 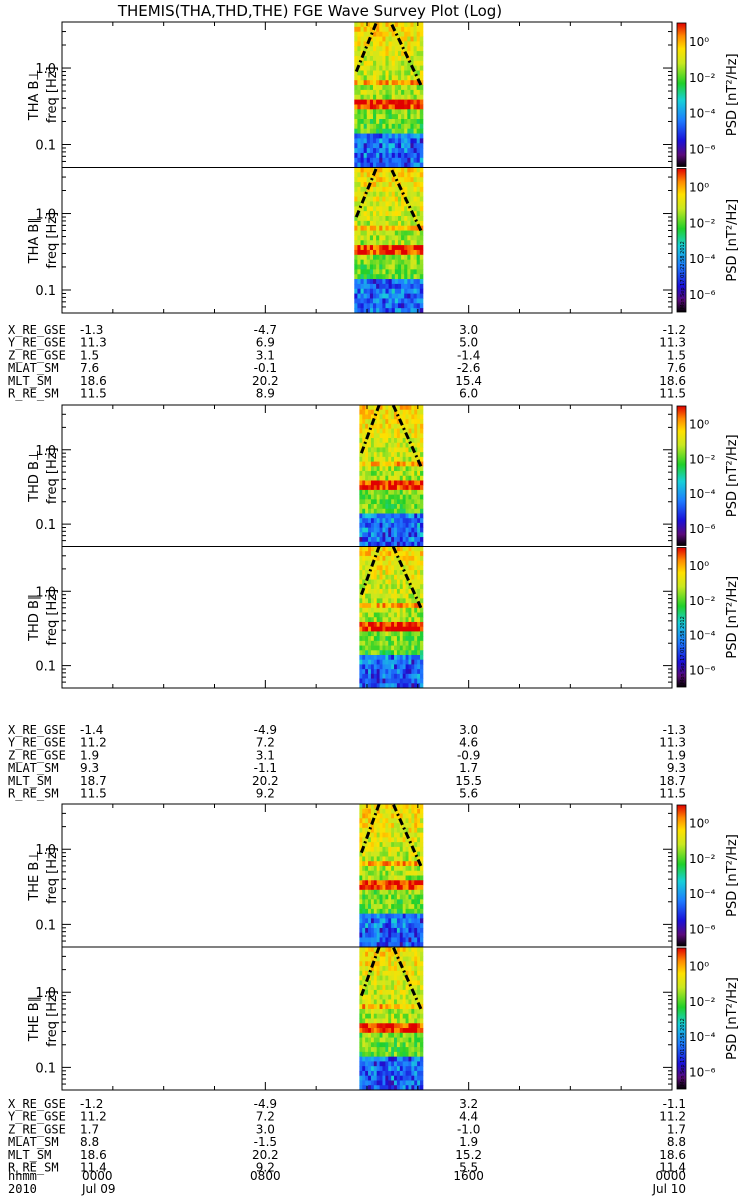 What do you see at coordinates (52, 617) in the screenshot?
I see `freq-axis-label: freq [Hz]` at bounding box center [52, 617].